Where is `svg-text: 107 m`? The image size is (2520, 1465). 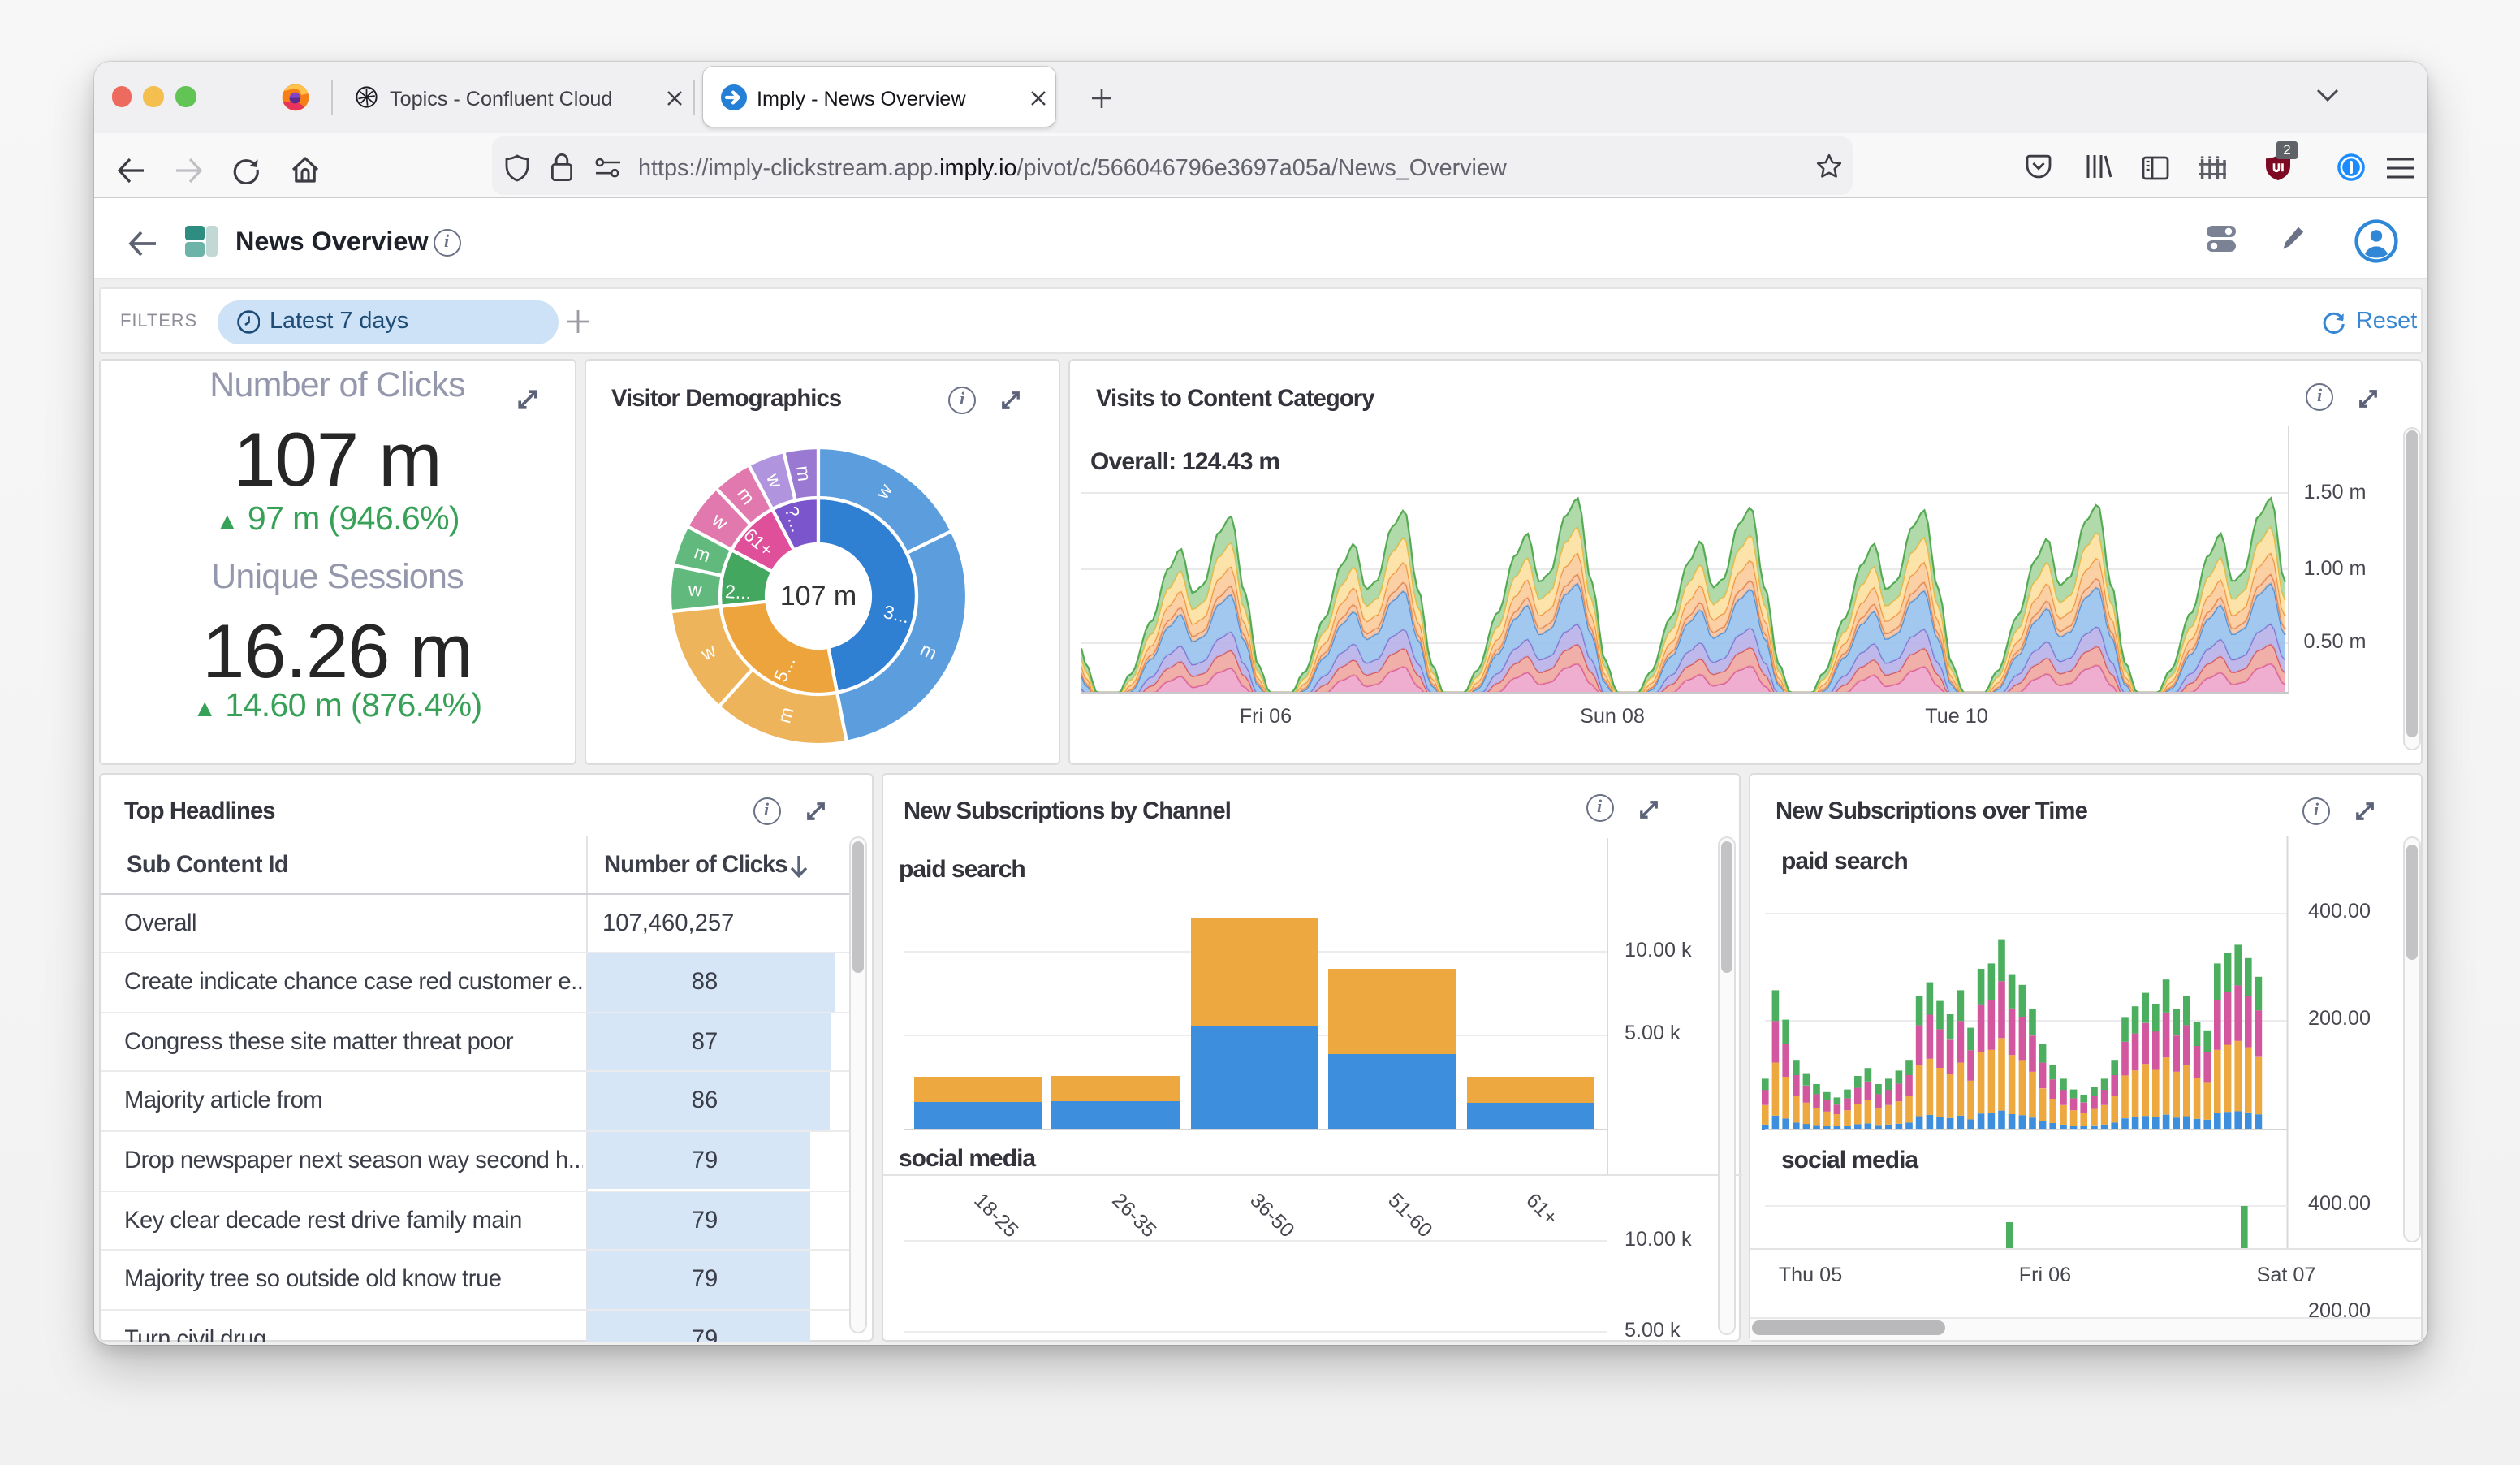
svg-text: 107 m is located at coordinates (818, 596).